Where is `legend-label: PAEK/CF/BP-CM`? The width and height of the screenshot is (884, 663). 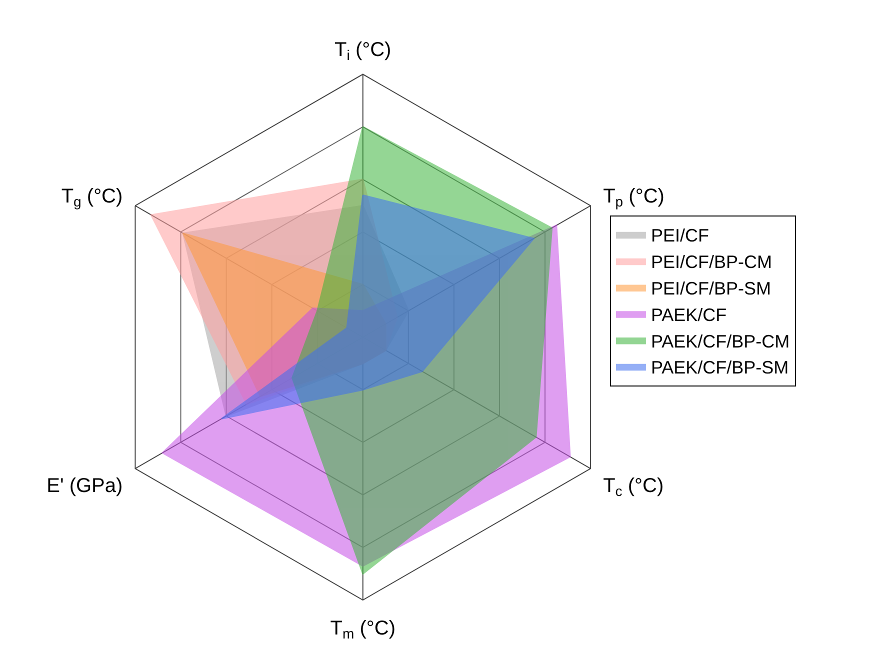 legend-label: PAEK/CF/BP-CM is located at coordinates (720, 341).